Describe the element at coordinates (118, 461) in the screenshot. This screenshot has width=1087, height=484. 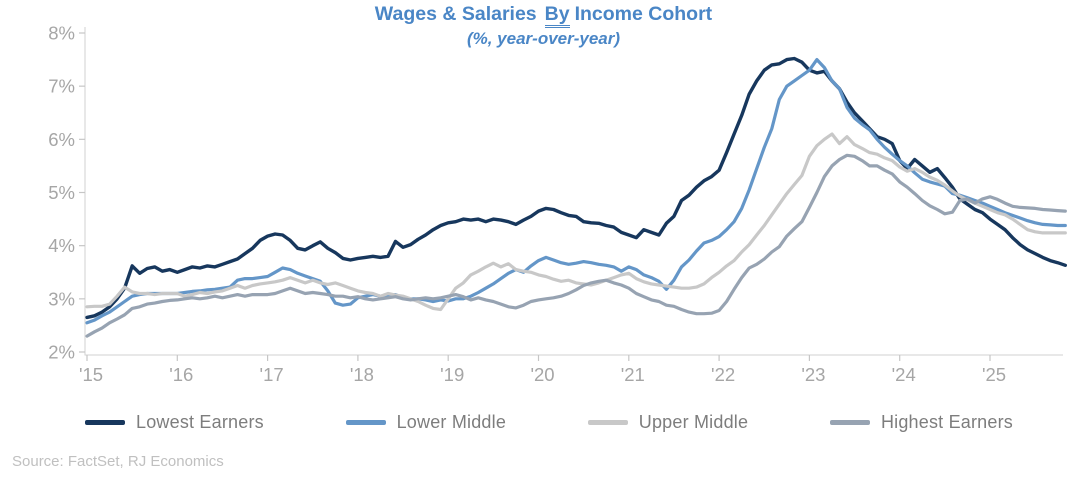
I see `source-note: Source: FactSet, RJ Economics` at that location.